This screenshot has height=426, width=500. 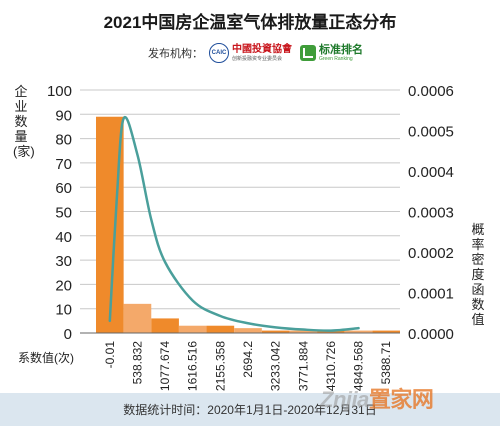 What do you see at coordinates (175, 54) in the screenshot?
I see `publisher-label: 发布机构：` at bounding box center [175, 54].